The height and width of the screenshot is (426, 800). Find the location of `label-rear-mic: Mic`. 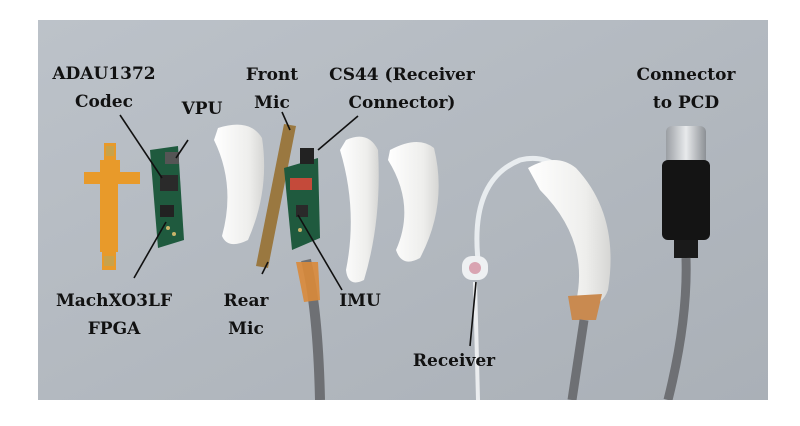

label-rear-mic: Mic is located at coordinates (246, 329).